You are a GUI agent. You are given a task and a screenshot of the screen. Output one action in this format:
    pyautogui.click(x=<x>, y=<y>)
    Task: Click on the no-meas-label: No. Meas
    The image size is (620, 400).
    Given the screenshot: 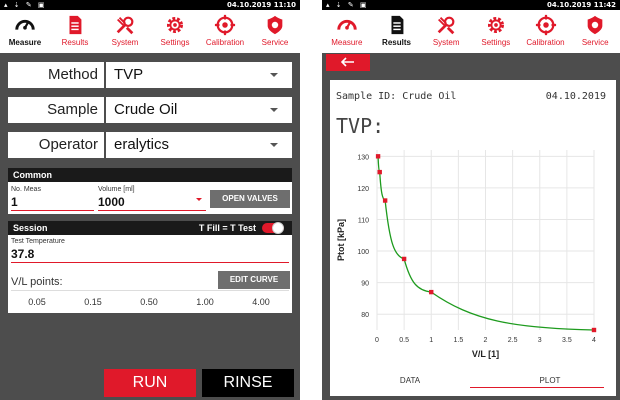 What is the action you would take?
    pyautogui.click(x=26, y=189)
    